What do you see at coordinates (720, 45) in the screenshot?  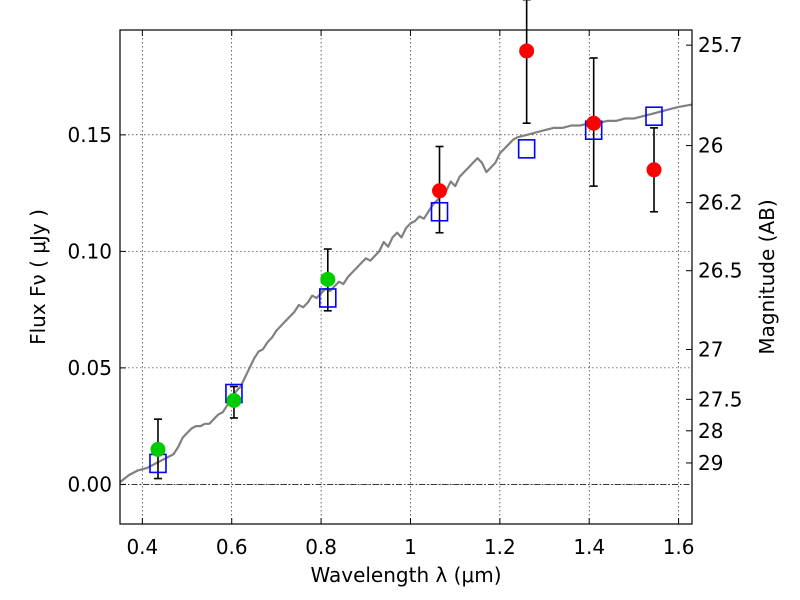 I see `mag-tick-label: 25.7` at bounding box center [720, 45].